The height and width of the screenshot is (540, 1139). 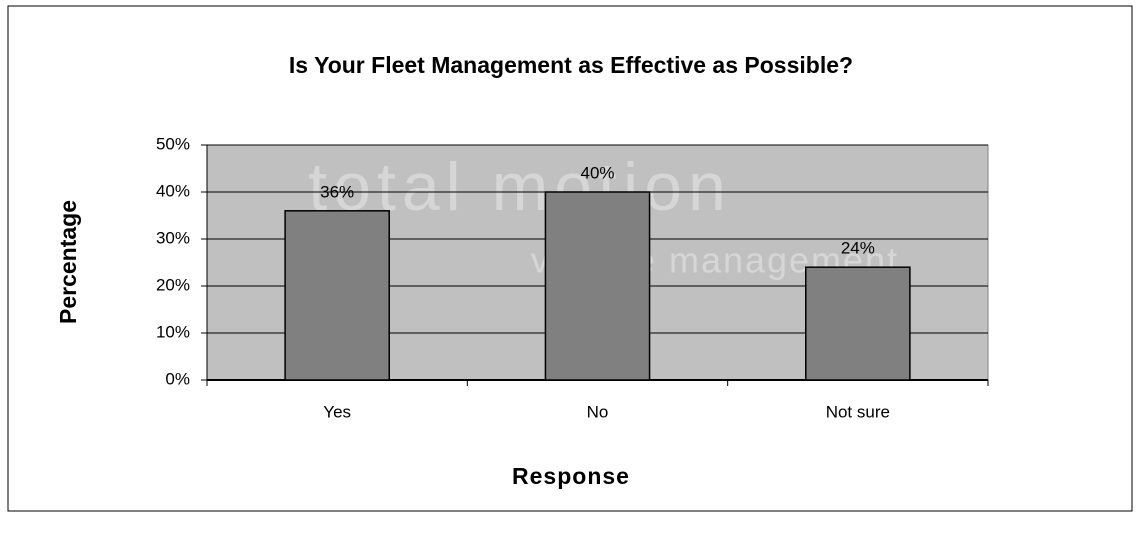 I want to click on x-tick-label: No, so click(x=598, y=411).